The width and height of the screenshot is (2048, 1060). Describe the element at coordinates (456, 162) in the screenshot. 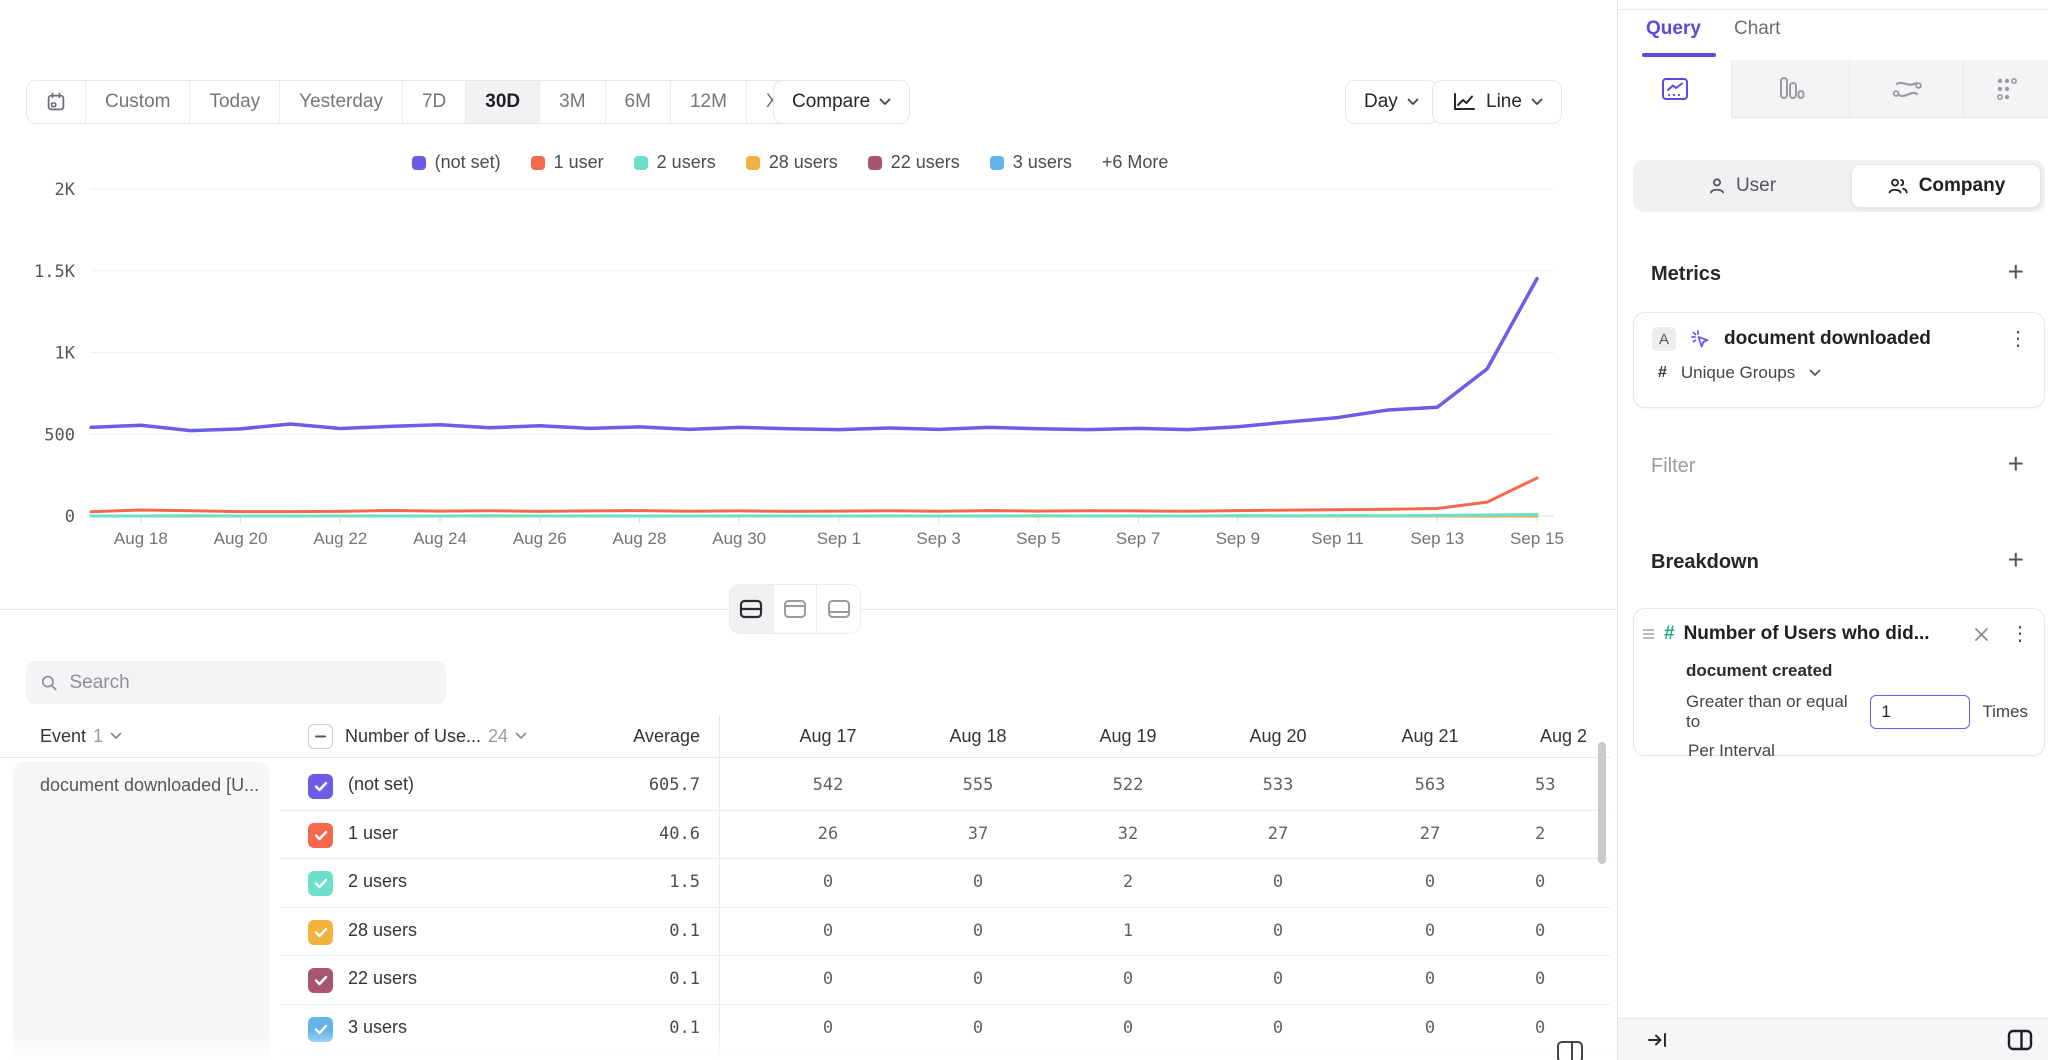

I see `legend-item: (not set)` at that location.